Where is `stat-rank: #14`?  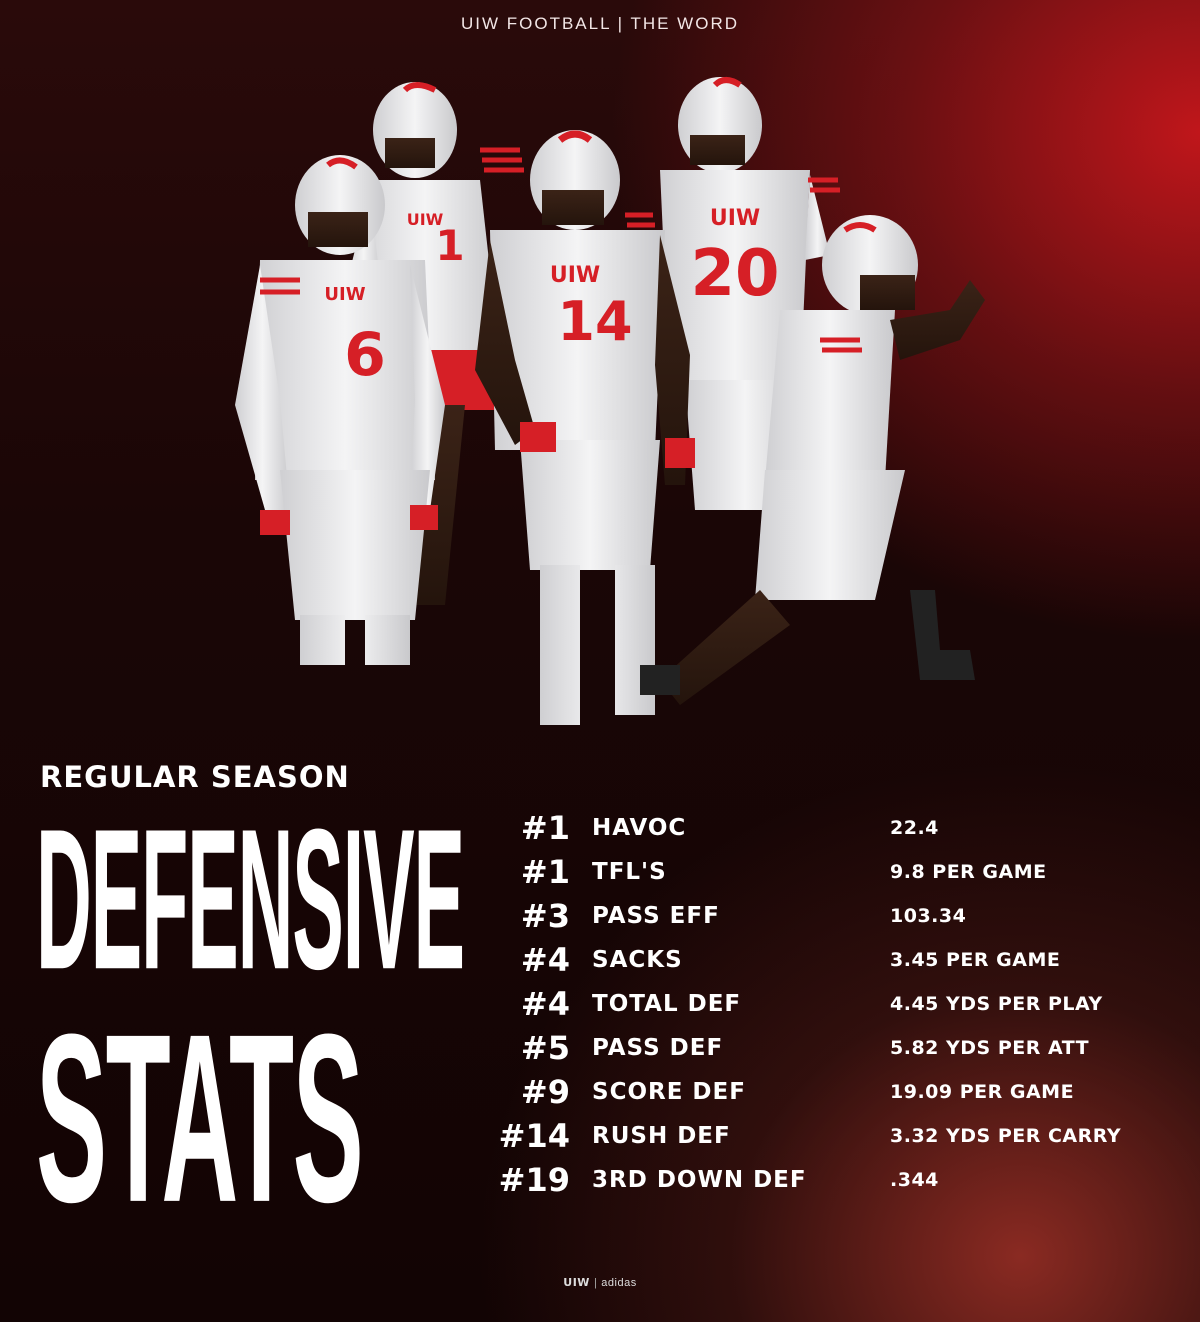
stat-rank: #14 is located at coordinates (534, 1136).